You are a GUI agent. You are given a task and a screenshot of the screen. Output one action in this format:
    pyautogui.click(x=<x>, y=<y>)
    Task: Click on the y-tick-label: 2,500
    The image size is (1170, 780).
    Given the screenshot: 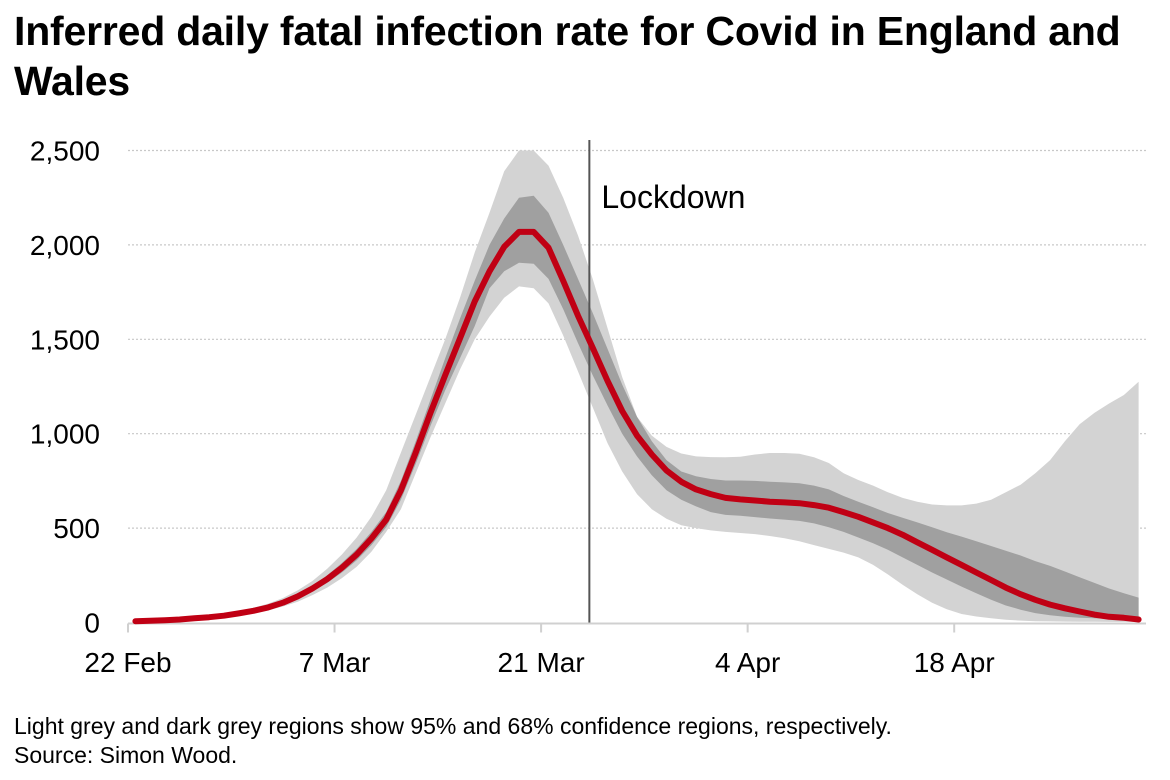 What is the action you would take?
    pyautogui.click(x=65, y=151)
    